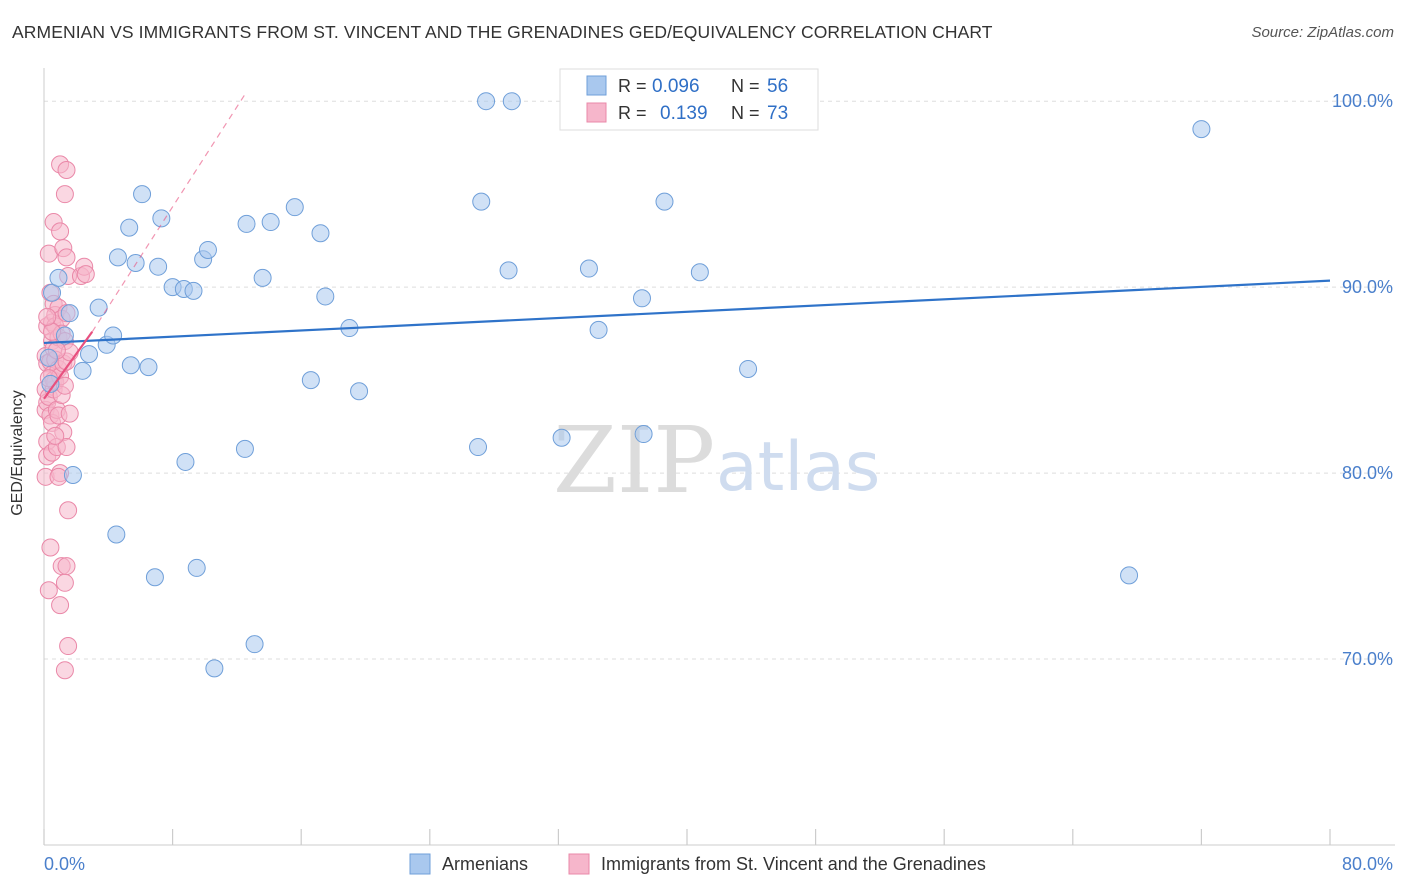 The width and height of the screenshot is (1406, 892). Describe the element at coordinates (579, 864) in the screenshot. I see `legend-swatch-svg` at that location.